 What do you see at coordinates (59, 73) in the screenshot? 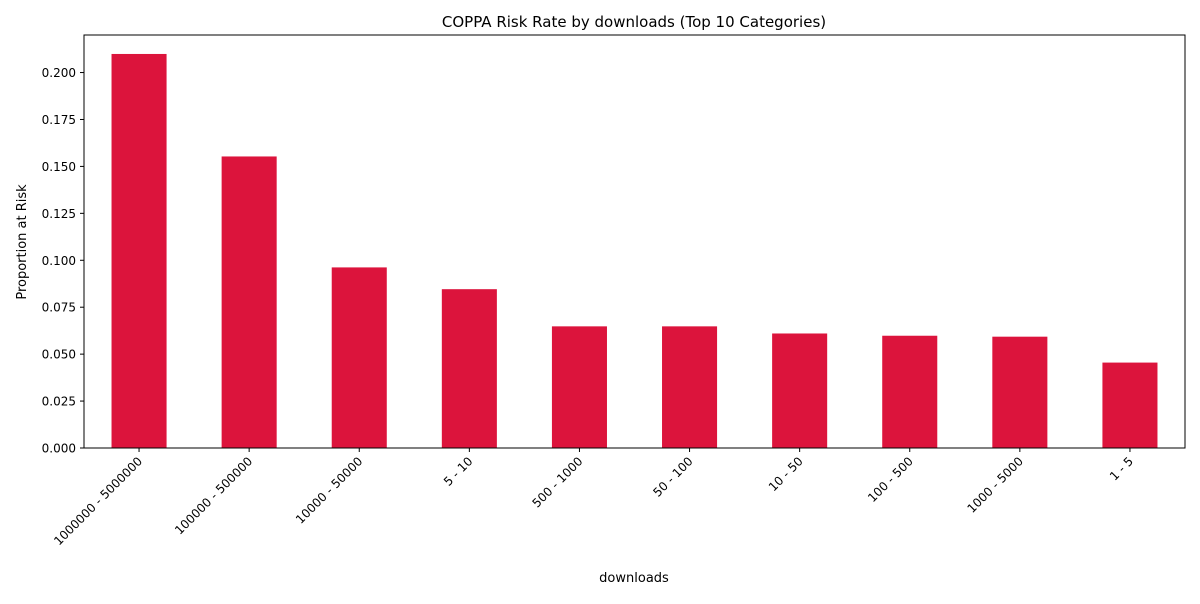
I see `y-tick-label: 0.200` at bounding box center [59, 73].